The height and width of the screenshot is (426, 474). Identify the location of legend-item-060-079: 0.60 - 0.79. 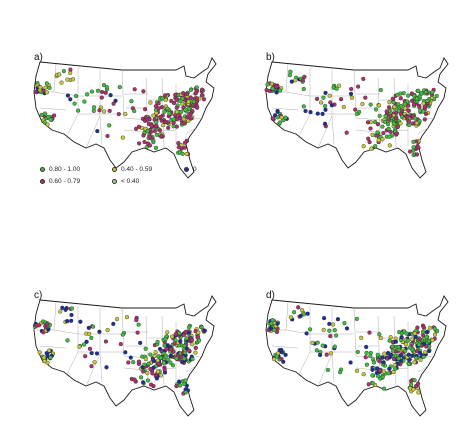
(60, 181).